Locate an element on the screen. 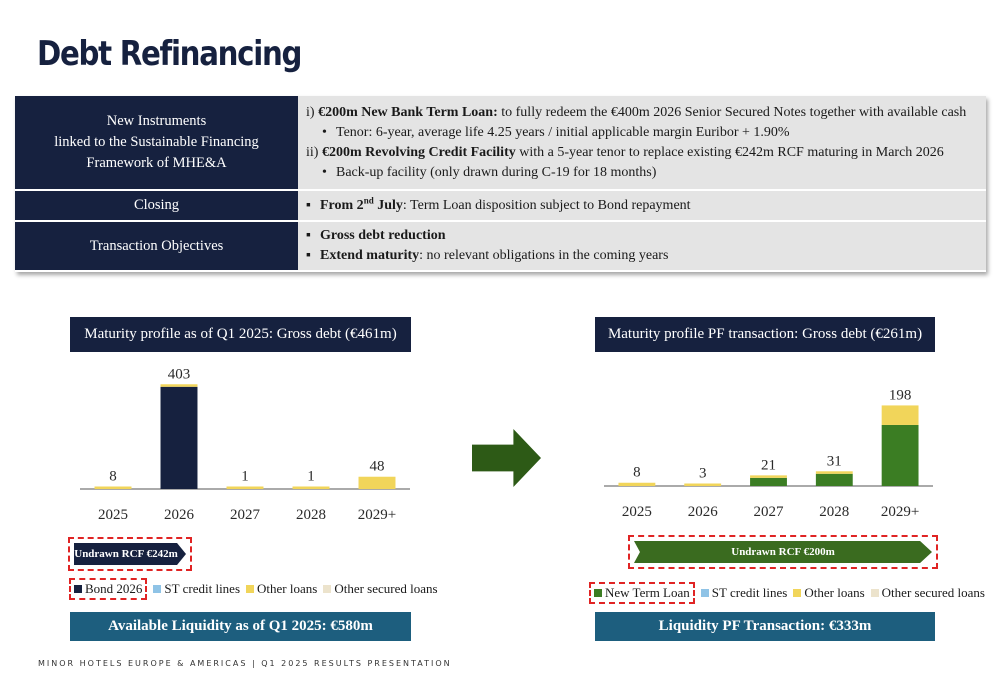 Image resolution: width=1000 pixels, height=685 pixels. left-liquidity-bar: Available Liquidity as of Q1 2025: €580m is located at coordinates (240, 626).